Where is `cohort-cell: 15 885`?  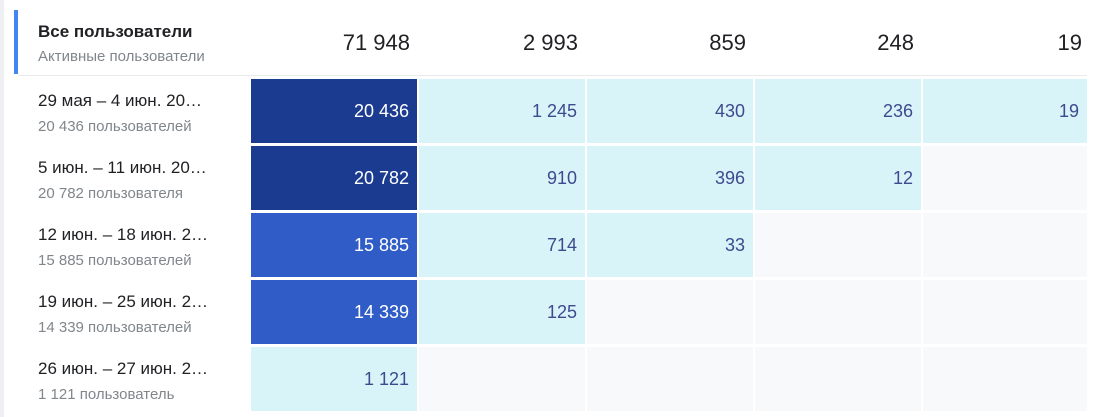
cohort-cell: 15 885 is located at coordinates (334, 245).